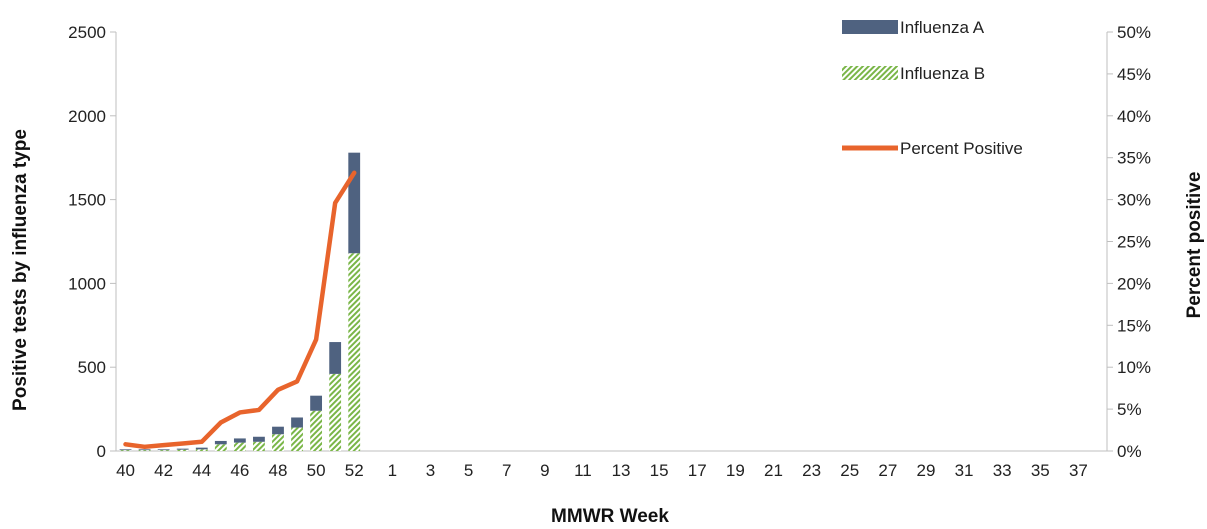 The height and width of the screenshot is (529, 1207). What do you see at coordinates (316, 470) in the screenshot?
I see `x-tick-label: 50` at bounding box center [316, 470].